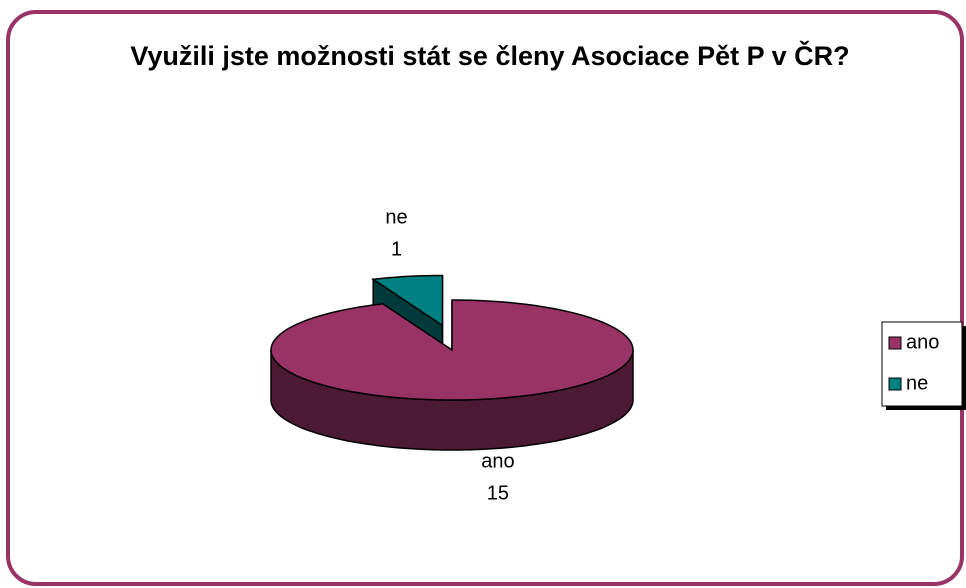 This screenshot has height=588, width=966. Describe the element at coordinates (396, 217) in the screenshot. I see `data-label-name: ne` at that location.